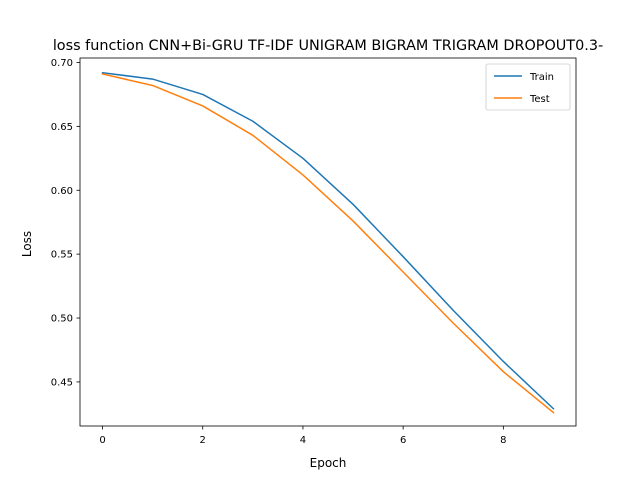  I want to click on y-tick-label: 0.65, so click(62, 127).